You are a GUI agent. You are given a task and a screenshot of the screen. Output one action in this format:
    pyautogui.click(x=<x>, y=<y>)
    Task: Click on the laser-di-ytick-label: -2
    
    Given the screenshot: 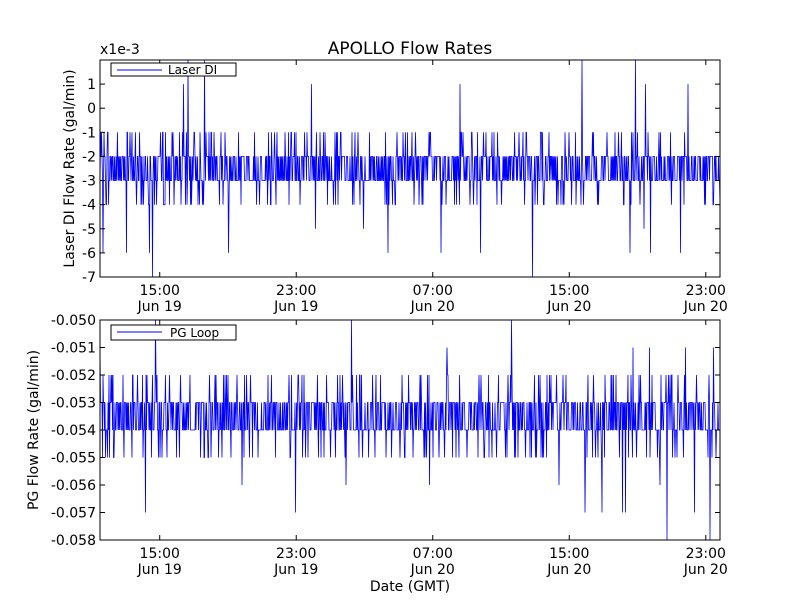 What is the action you would take?
    pyautogui.click(x=89, y=157)
    